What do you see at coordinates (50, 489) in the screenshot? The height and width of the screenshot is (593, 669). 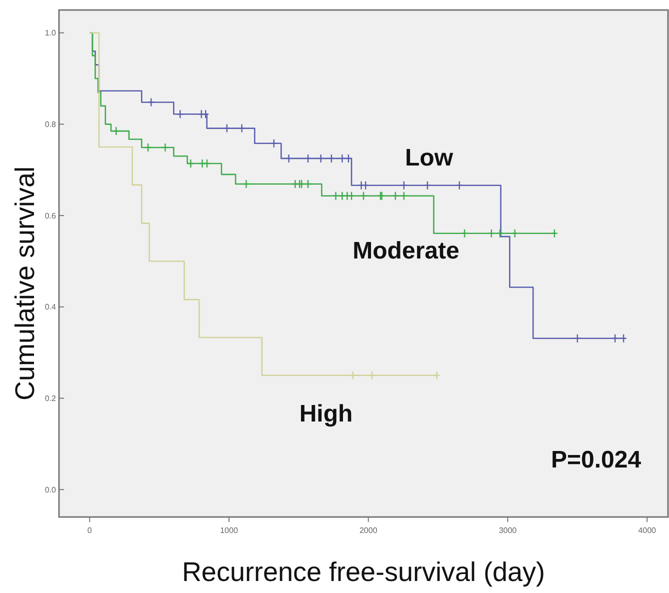 I see `y-tick-label: 0.0` at bounding box center [50, 489].